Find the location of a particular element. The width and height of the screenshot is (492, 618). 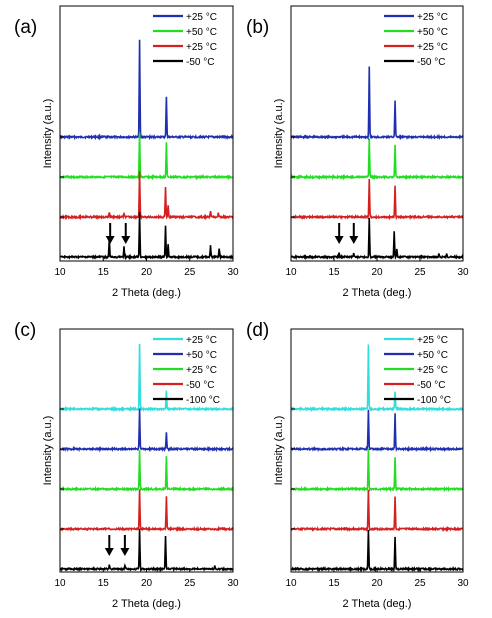

panel-label: (a) is located at coordinates (25, 27).